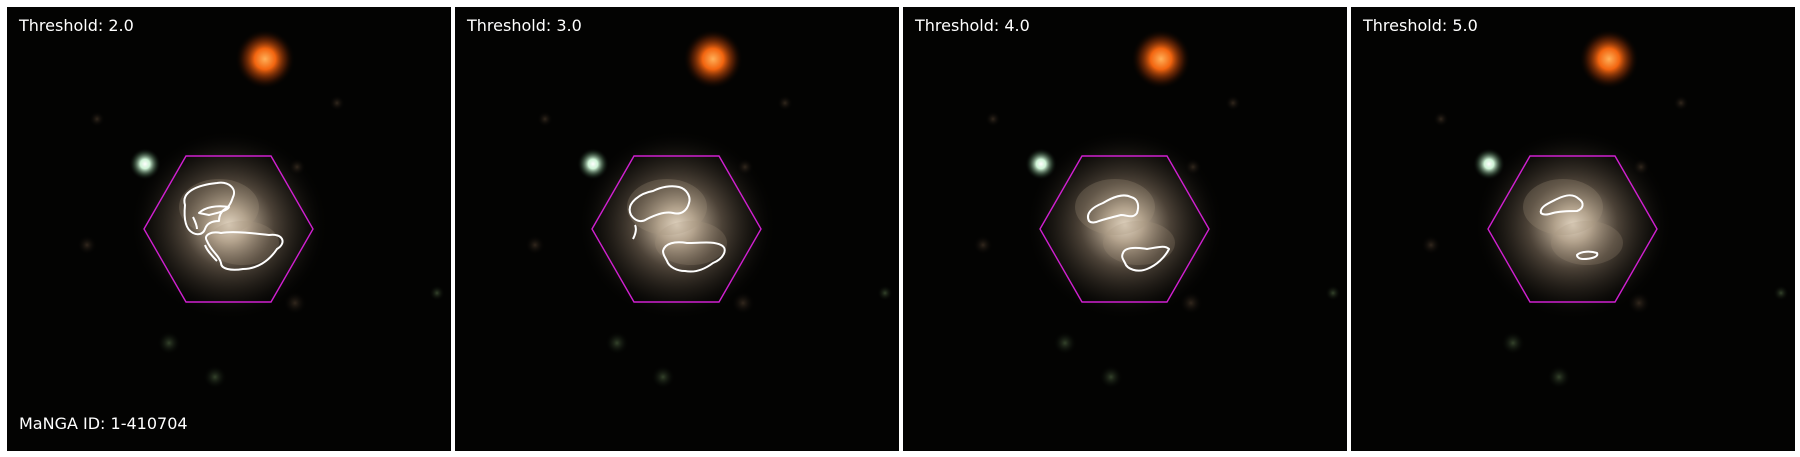 This screenshot has height=457, width=1800. Describe the element at coordinates (1420, 25) in the screenshot. I see `threshold-label: Threshold: 5.0` at that location.